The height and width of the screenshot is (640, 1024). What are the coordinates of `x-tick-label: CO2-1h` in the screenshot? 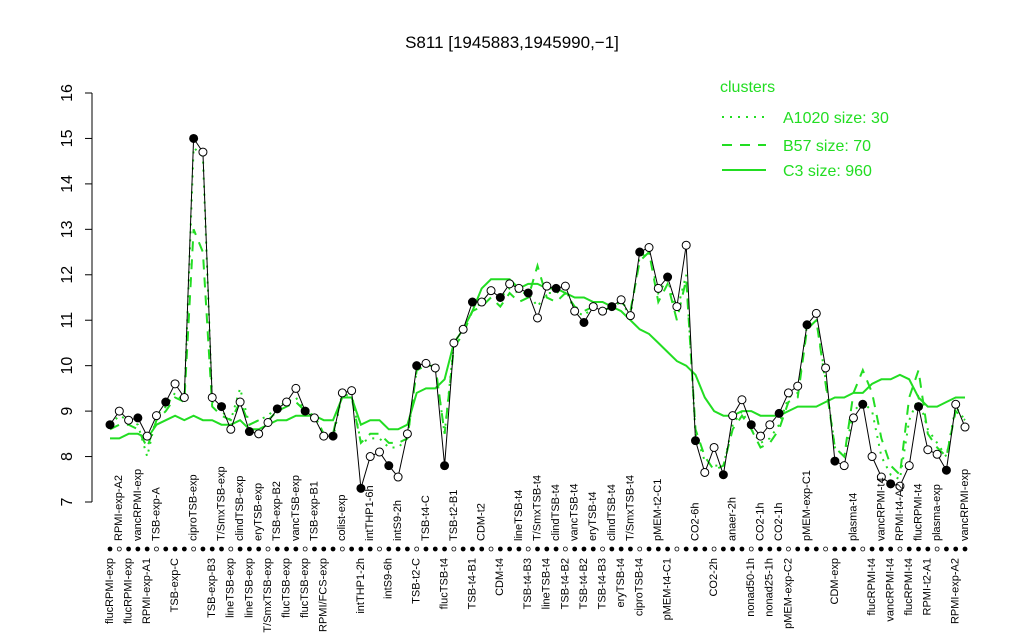 It's located at (779, 521).